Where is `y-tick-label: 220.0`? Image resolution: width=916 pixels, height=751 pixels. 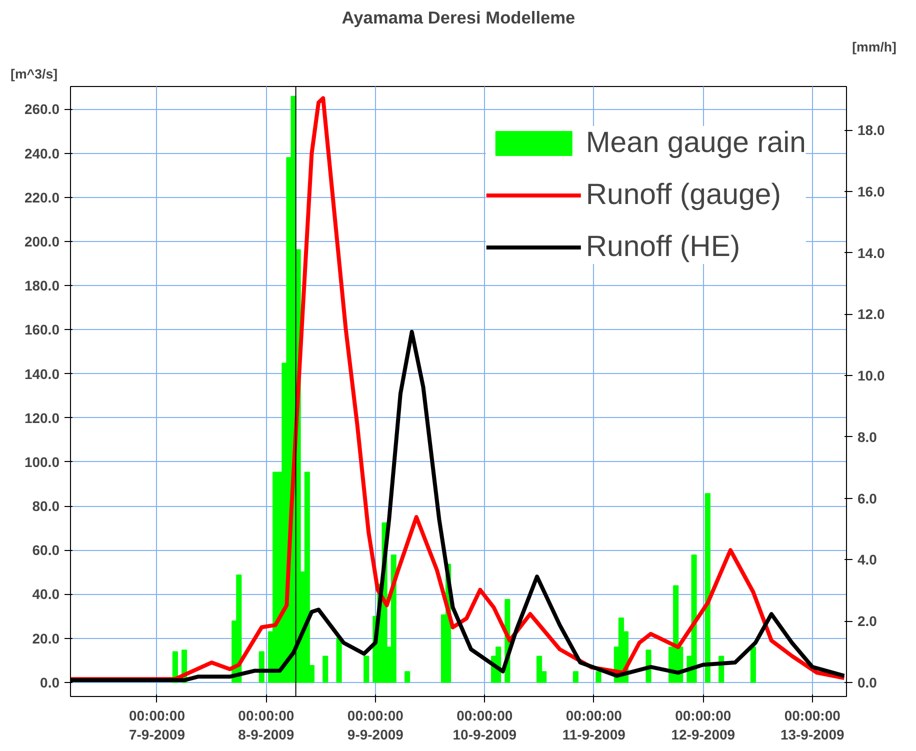
y-tick-label: 220.0 is located at coordinates (42, 197).